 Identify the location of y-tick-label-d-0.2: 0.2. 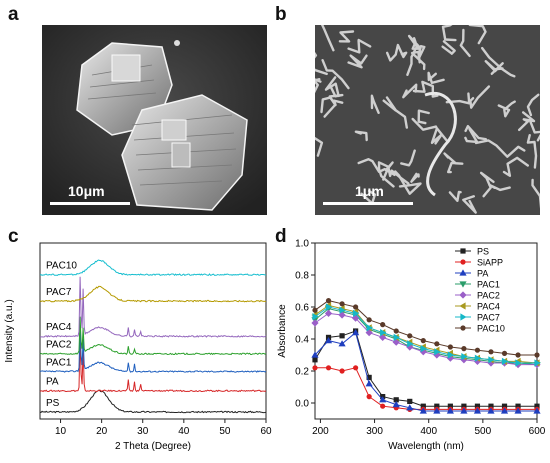
(302, 372).